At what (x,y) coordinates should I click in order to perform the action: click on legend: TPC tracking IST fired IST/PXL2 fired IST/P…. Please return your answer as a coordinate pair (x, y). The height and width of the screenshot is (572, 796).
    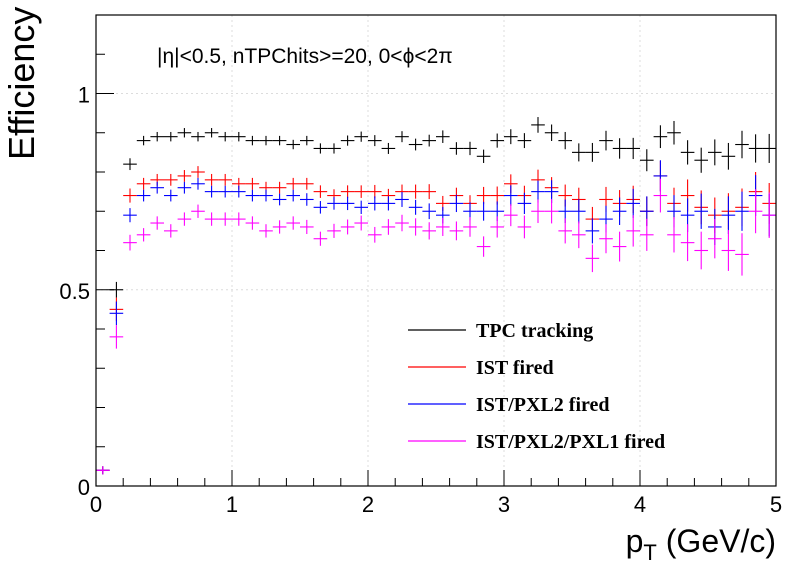
    Looking at the image, I should click on (536, 386).